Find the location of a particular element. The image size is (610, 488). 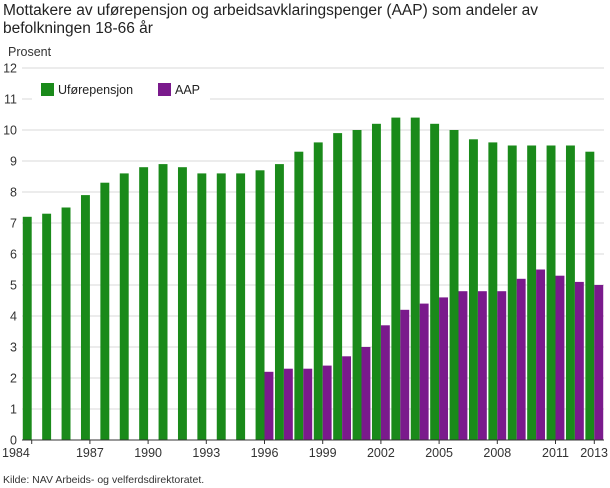

bar-uf-repensjon-2005 is located at coordinates (435, 282).